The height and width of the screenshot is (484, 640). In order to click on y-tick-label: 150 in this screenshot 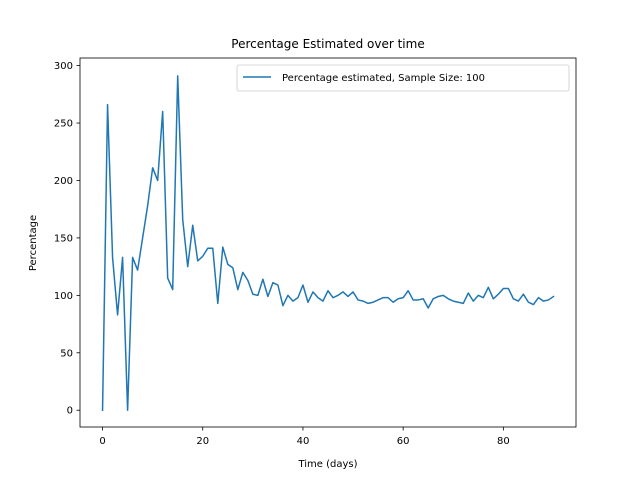, I will do `click(63, 238)`.